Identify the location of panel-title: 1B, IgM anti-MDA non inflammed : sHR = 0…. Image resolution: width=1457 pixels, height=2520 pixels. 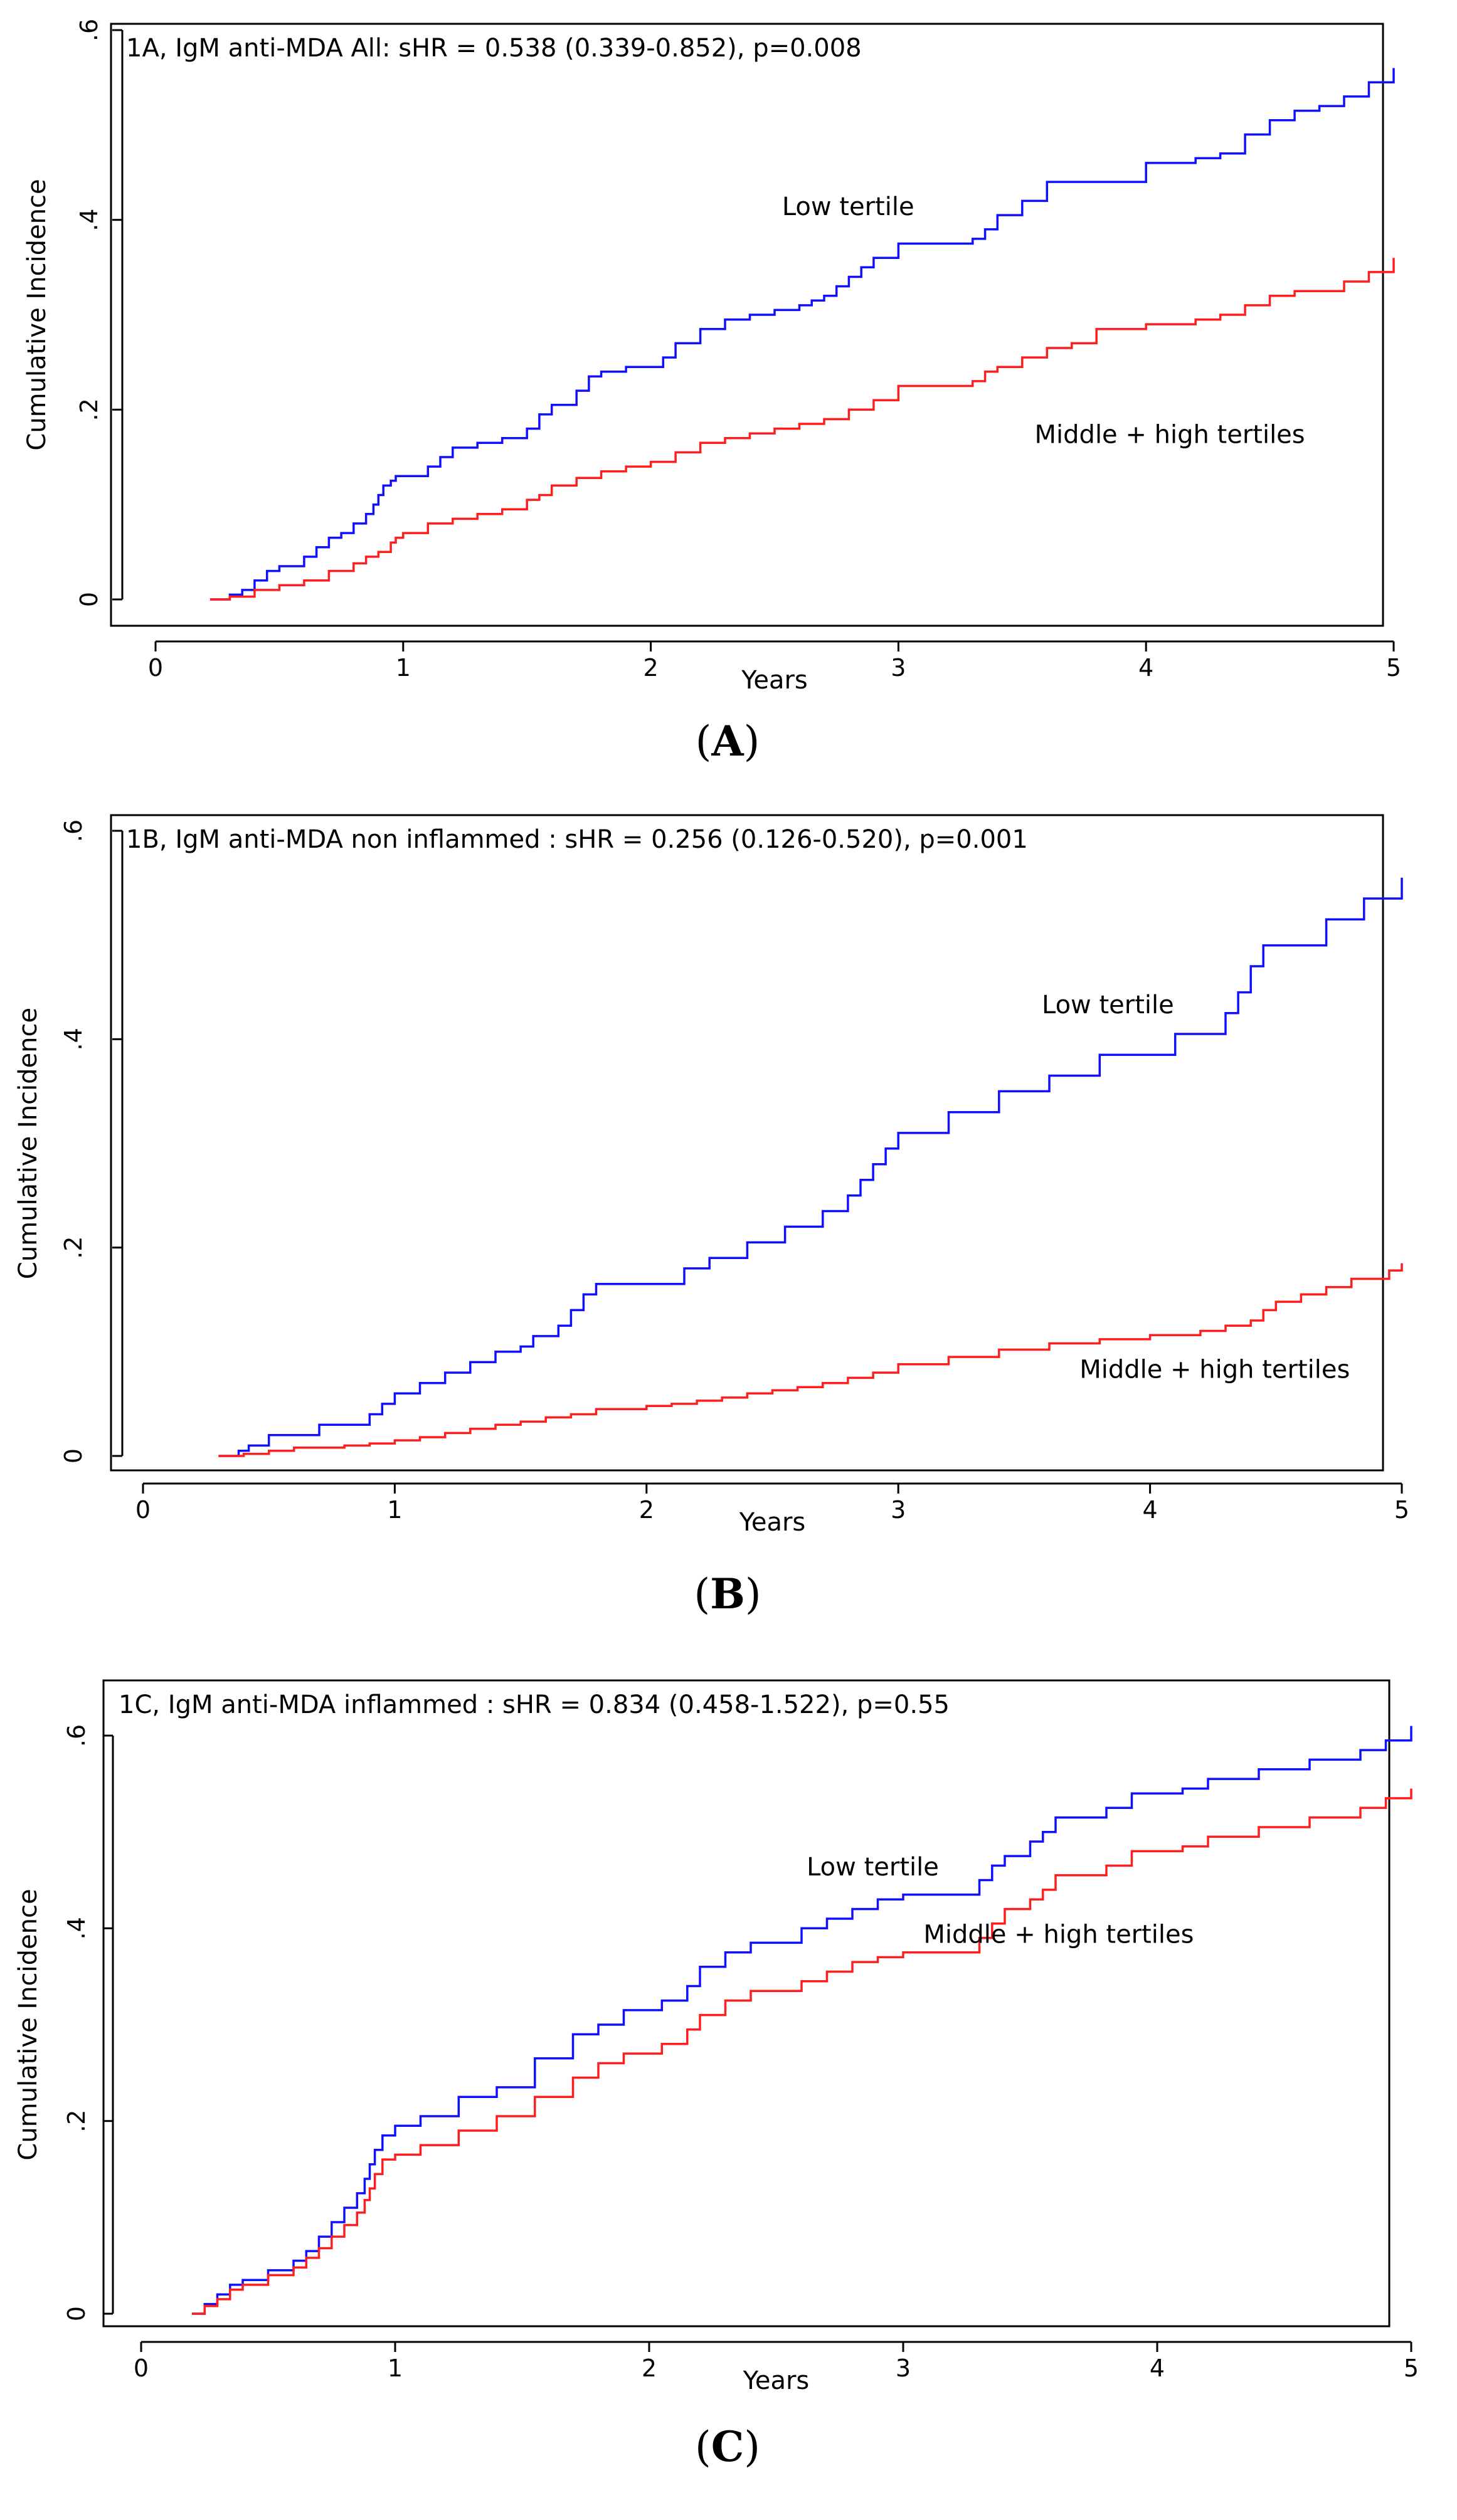
(577, 839).